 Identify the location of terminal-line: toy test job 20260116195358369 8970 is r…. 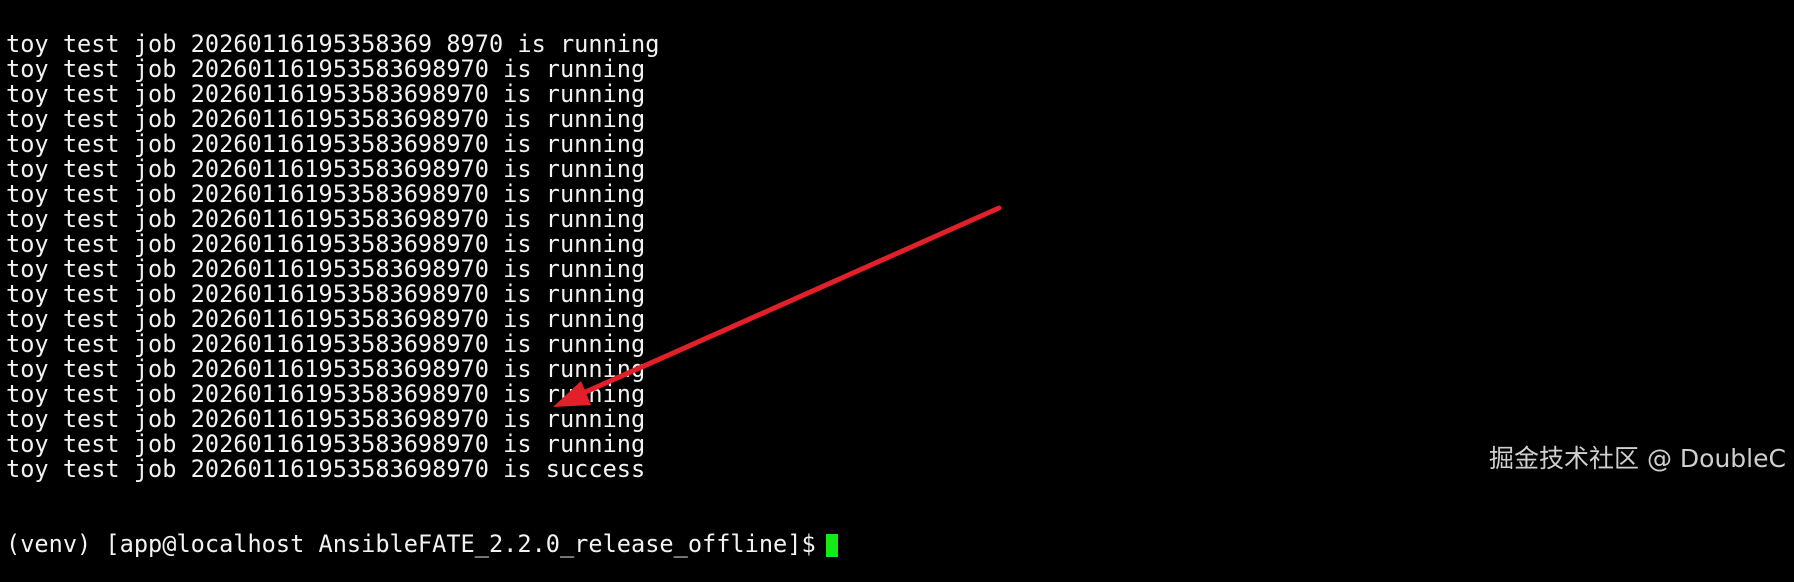
(333, 44).